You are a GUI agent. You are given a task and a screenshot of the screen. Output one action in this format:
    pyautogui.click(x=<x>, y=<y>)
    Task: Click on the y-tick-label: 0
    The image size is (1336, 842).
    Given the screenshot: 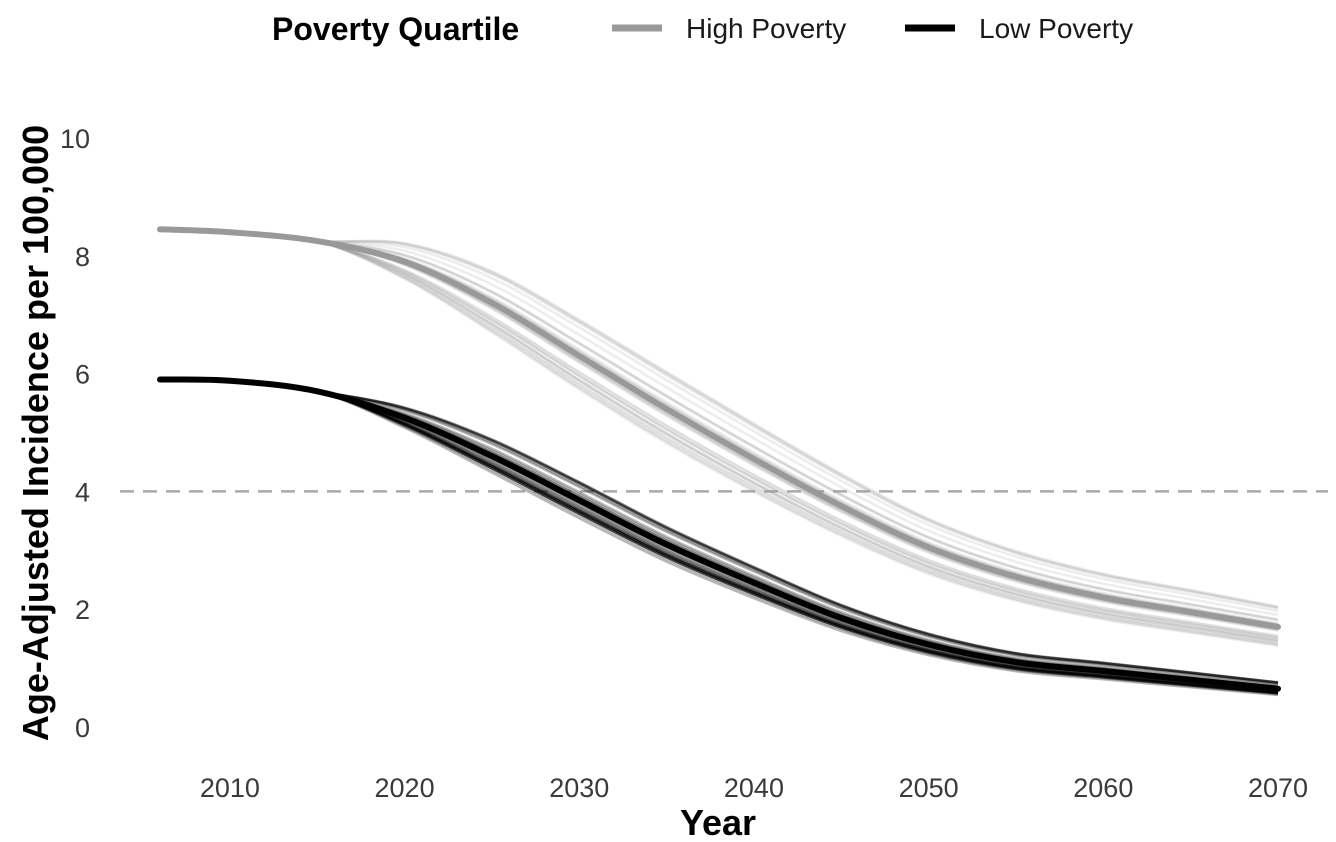 What is the action you would take?
    pyautogui.click(x=82, y=728)
    